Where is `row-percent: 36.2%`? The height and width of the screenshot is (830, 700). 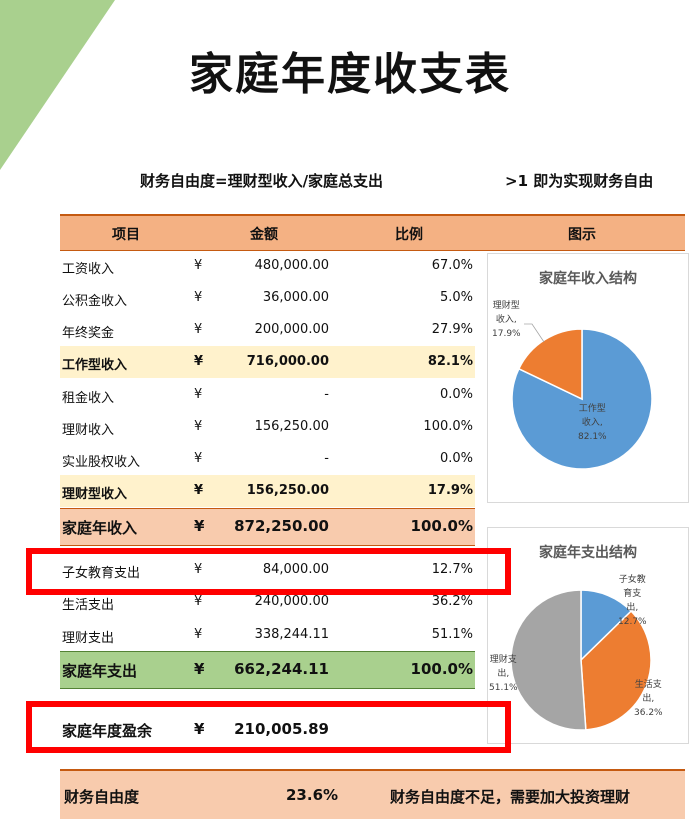 row-percent: 36.2% is located at coordinates (452, 601).